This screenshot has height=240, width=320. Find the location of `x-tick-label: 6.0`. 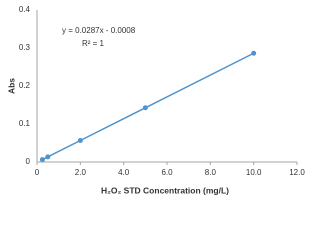

x-tick-label: 6.0 is located at coordinates (167, 172).